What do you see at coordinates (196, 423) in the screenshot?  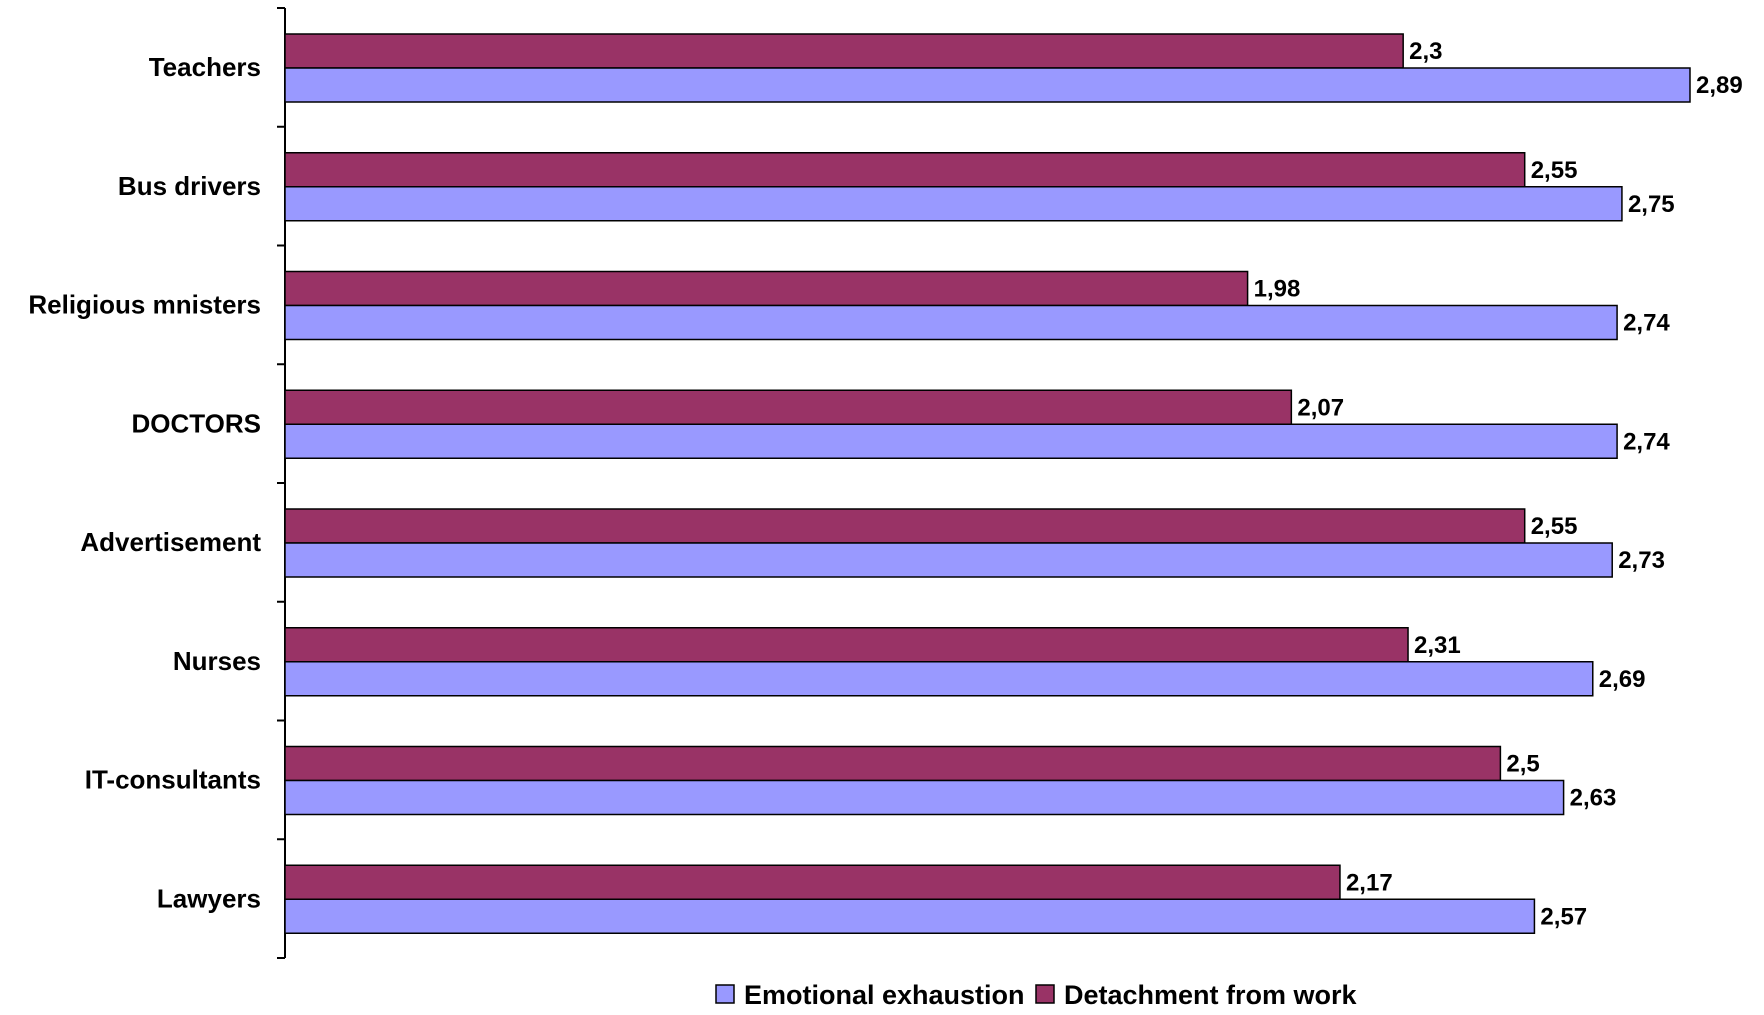 I see `category-label: DOCTORS` at bounding box center [196, 423].